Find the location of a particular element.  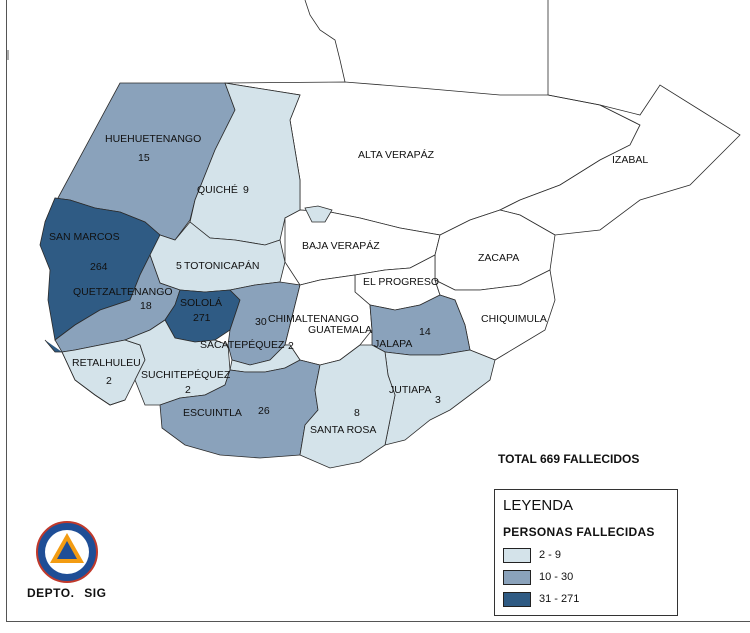

department-label-totonicapan: TOTONICAPÁN is located at coordinates (221, 265).